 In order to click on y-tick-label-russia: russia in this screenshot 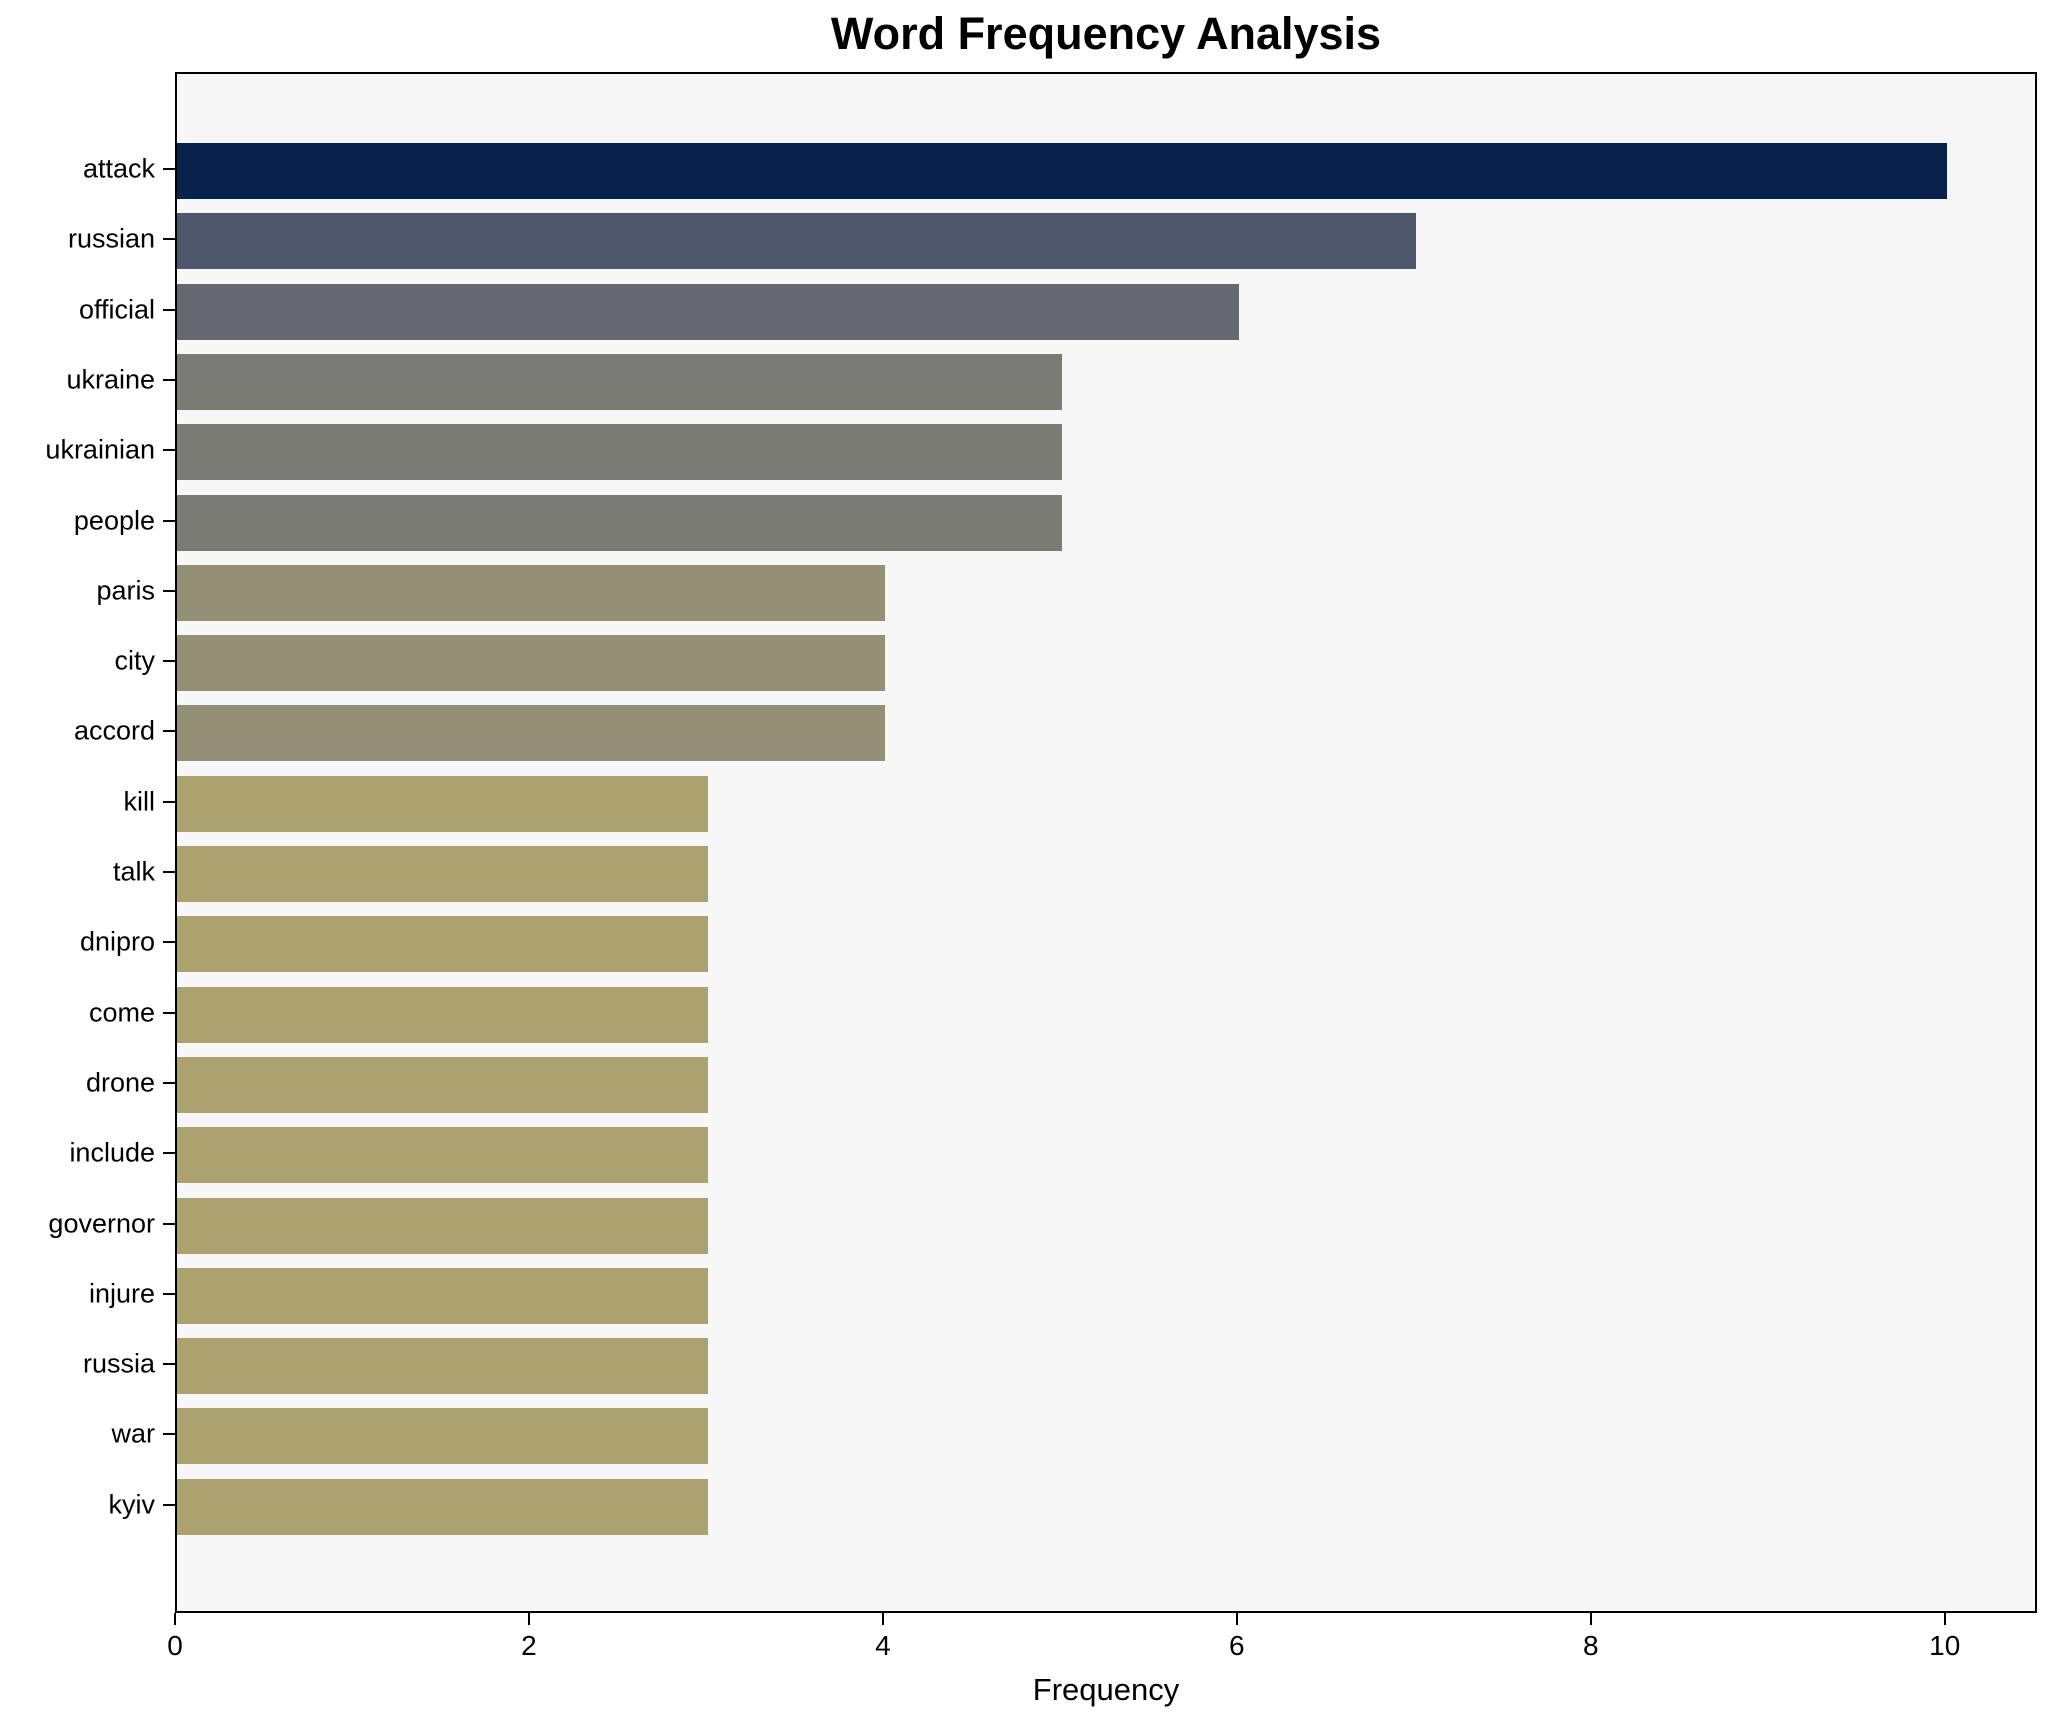, I will do `click(118, 1363)`.